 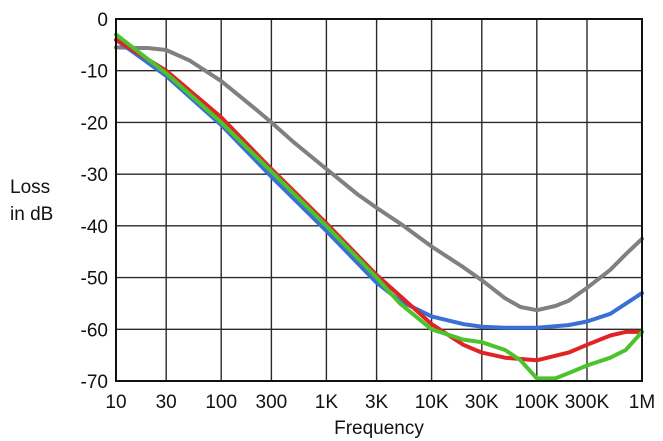 What do you see at coordinates (94, 227) in the screenshot?
I see `y-tick-label: -40` at bounding box center [94, 227].